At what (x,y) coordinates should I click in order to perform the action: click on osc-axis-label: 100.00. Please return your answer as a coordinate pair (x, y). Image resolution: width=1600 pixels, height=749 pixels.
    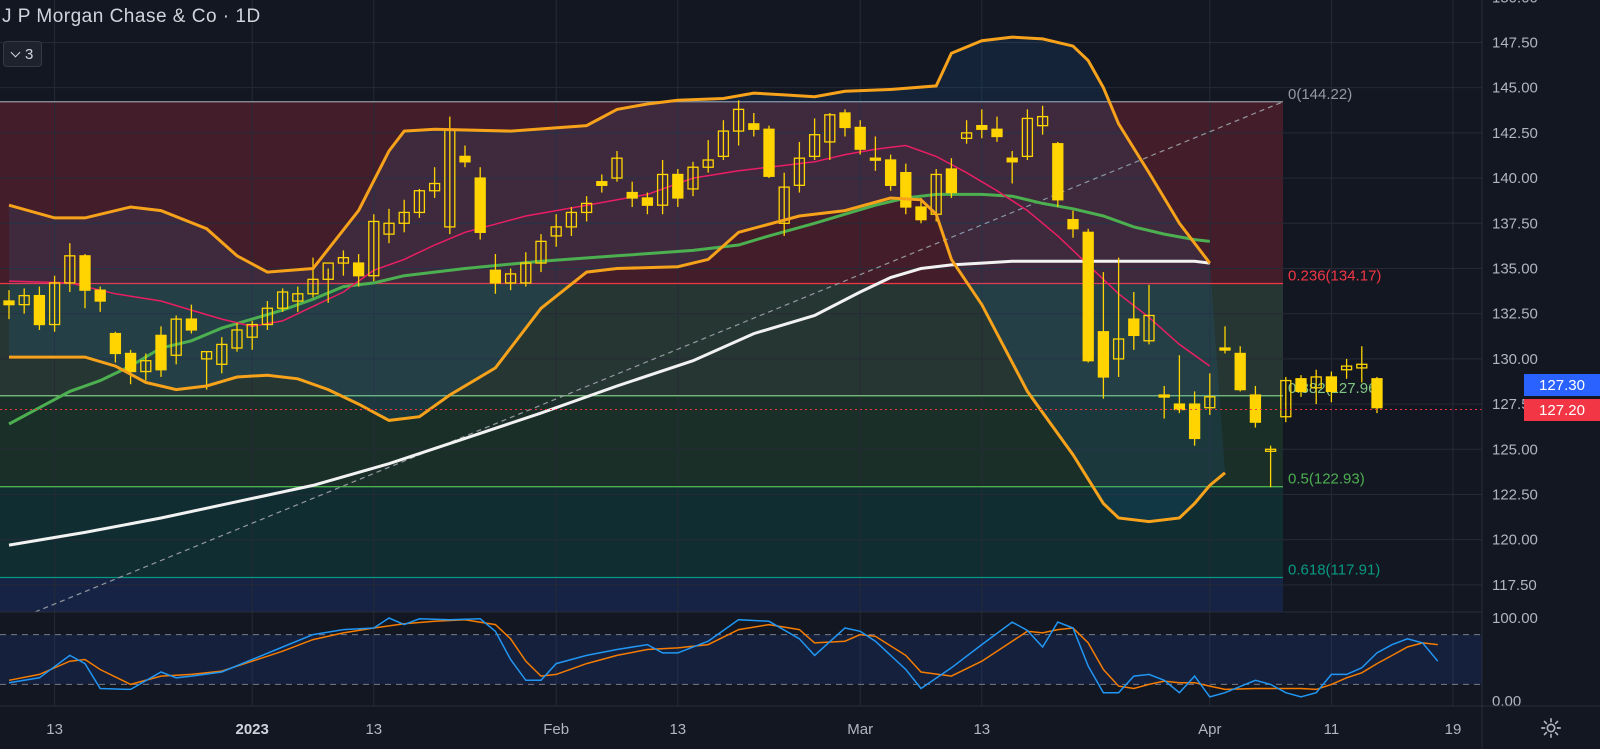
    Looking at the image, I should click on (1515, 618).